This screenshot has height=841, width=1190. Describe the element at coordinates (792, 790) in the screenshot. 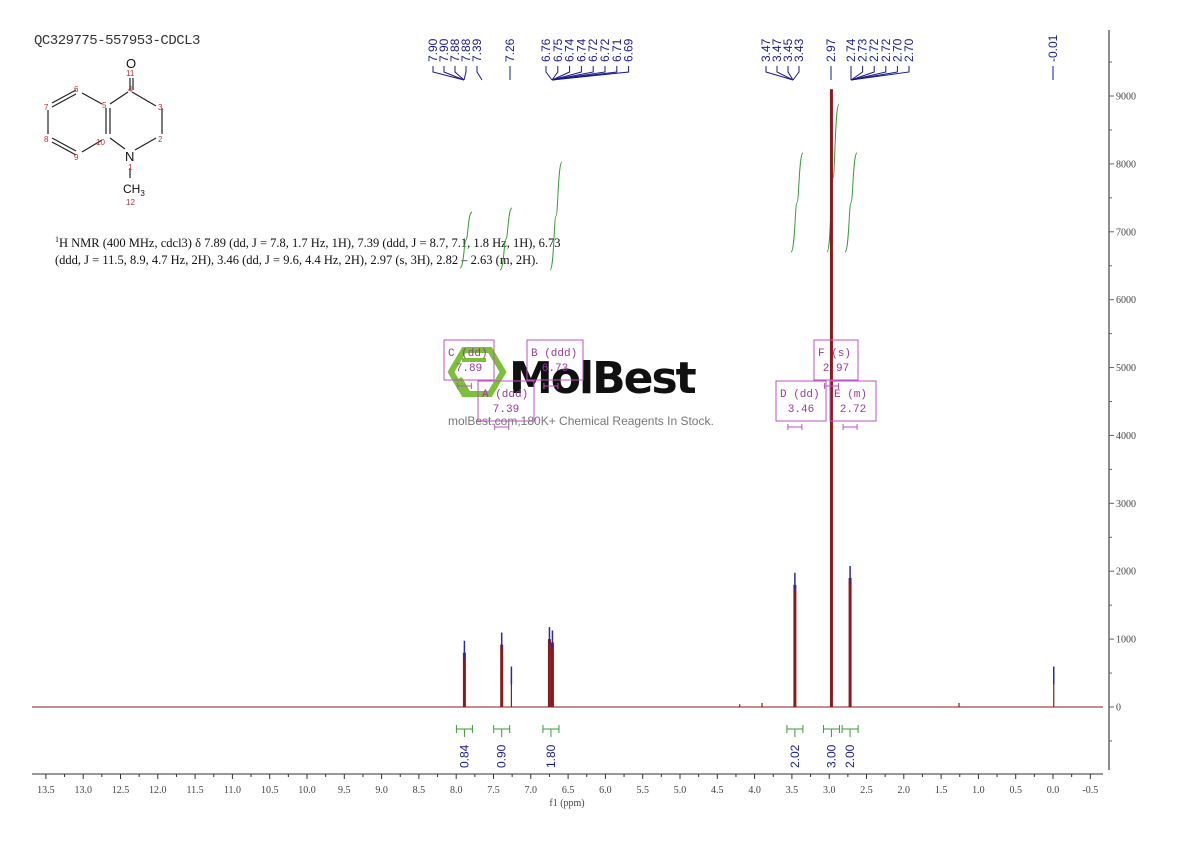

I see `x-tick-label: 3.5` at that location.